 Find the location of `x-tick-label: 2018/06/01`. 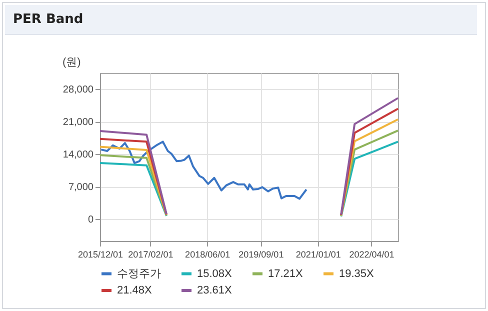

x-tick-label: 2018/06/01 is located at coordinates (207, 255).